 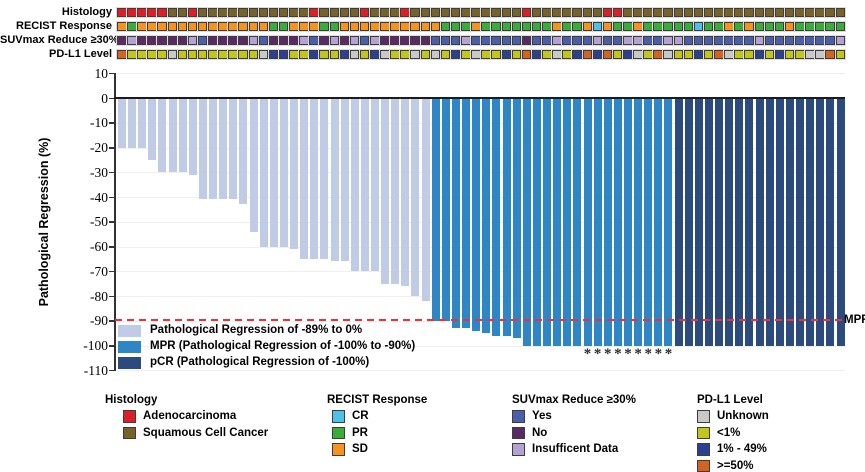 I want to click on bottom-legend-title-4: PD-L1 Level, so click(x=730, y=400).